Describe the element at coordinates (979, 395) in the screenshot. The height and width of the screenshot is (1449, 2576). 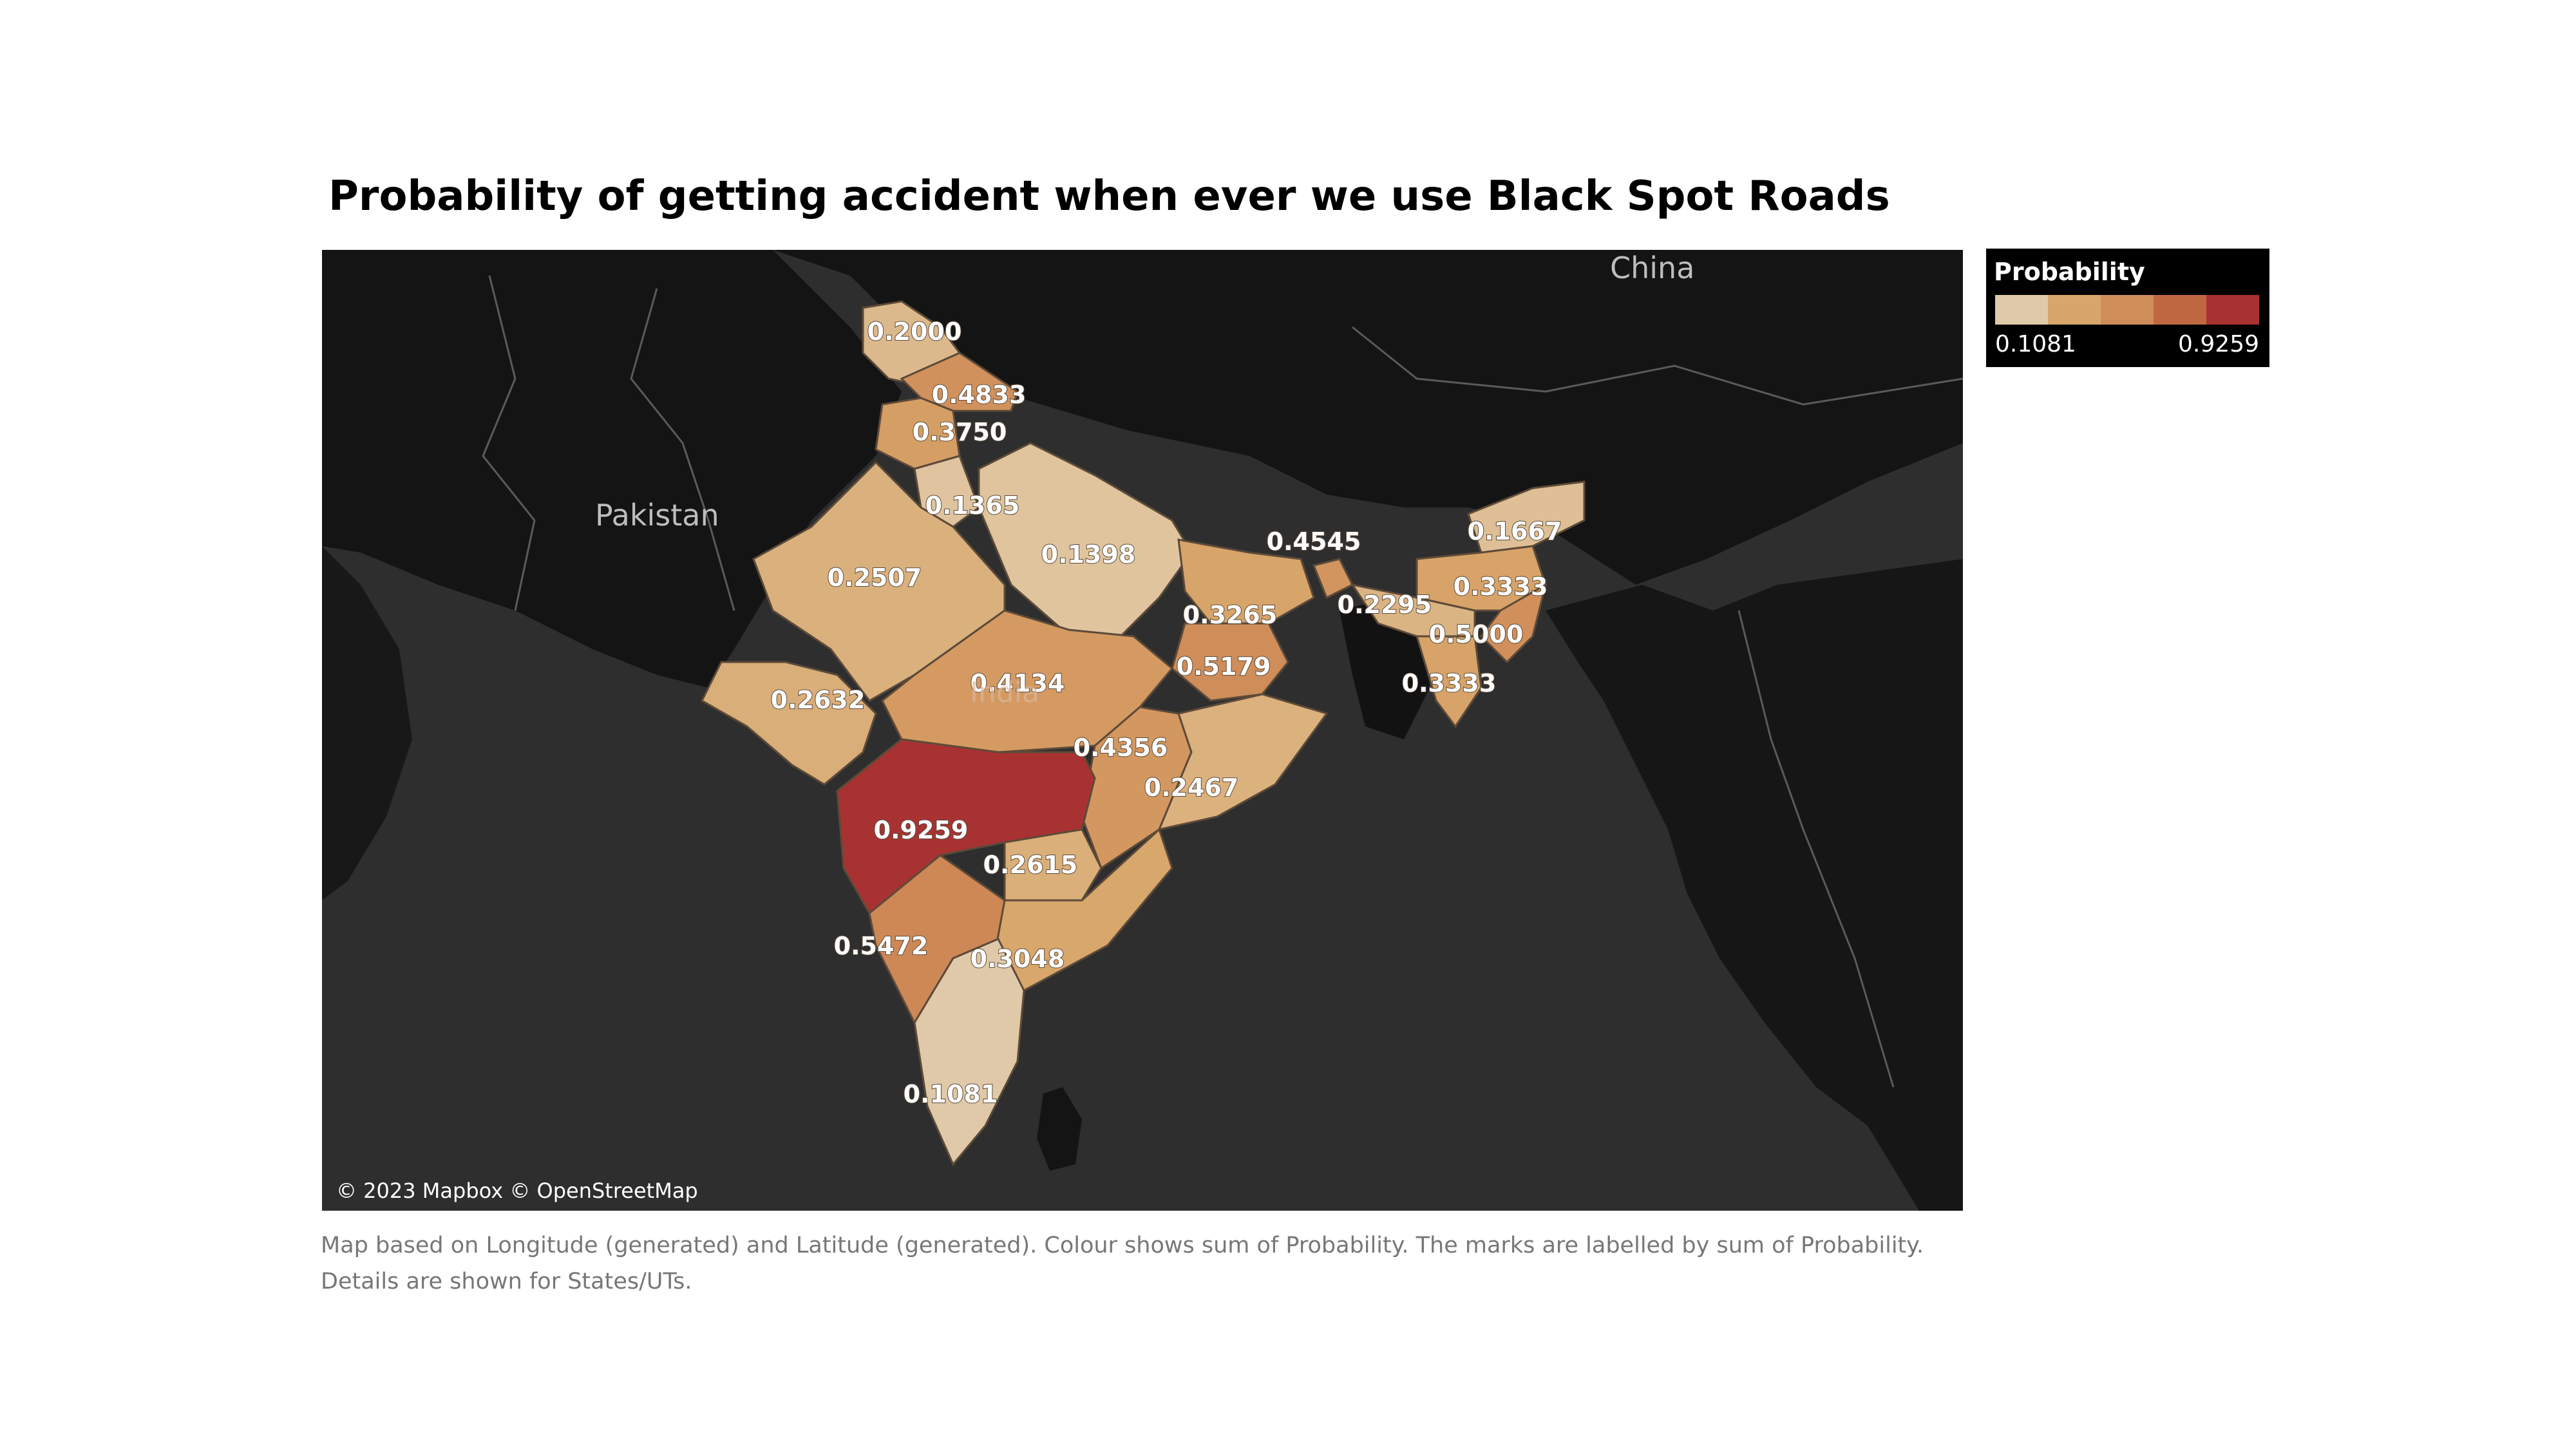
I see `state-value-label-1: 0.4833` at that location.